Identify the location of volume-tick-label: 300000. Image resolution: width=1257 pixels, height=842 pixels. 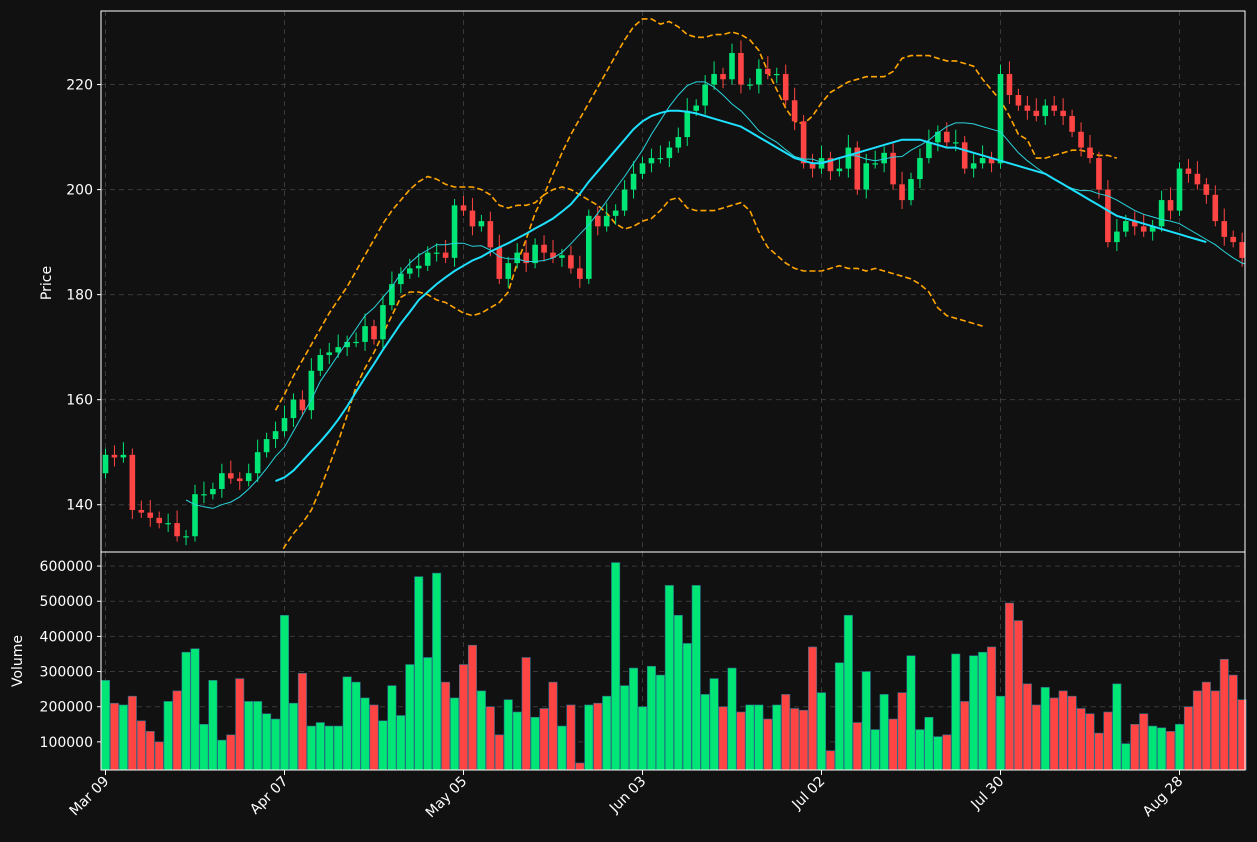
(66, 673).